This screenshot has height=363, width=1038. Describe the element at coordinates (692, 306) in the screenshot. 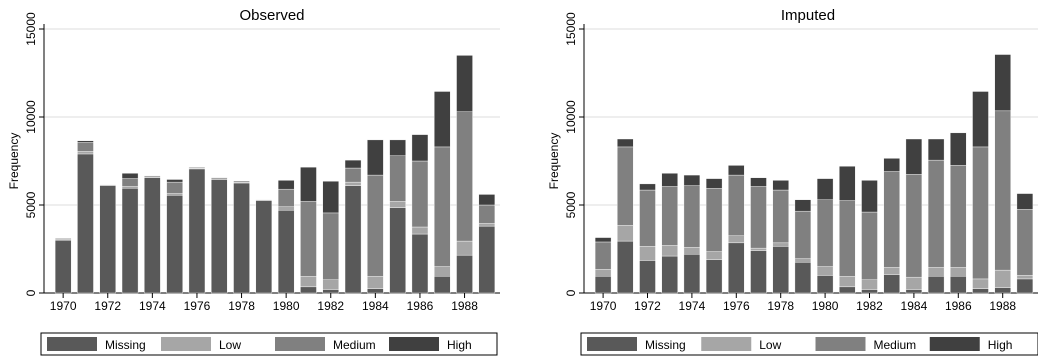

I see `x-tick-label: 1974` at that location.